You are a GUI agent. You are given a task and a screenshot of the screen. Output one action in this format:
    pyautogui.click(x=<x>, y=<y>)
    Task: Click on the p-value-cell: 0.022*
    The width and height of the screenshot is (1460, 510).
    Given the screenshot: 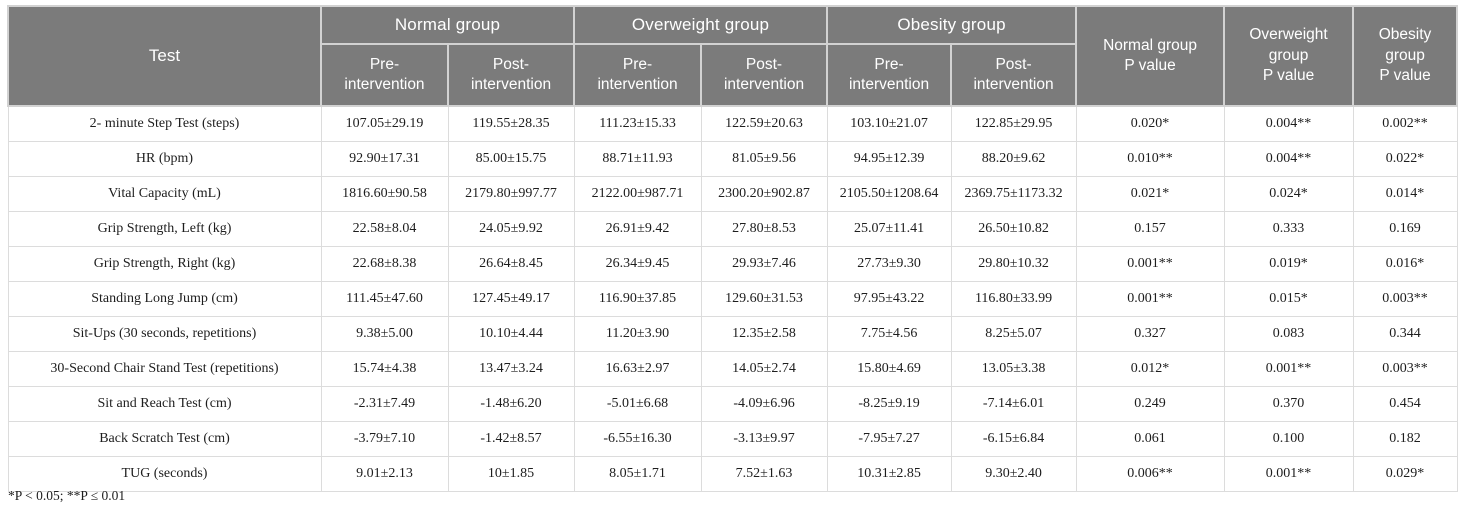 What is the action you would take?
    pyautogui.click(x=1405, y=159)
    